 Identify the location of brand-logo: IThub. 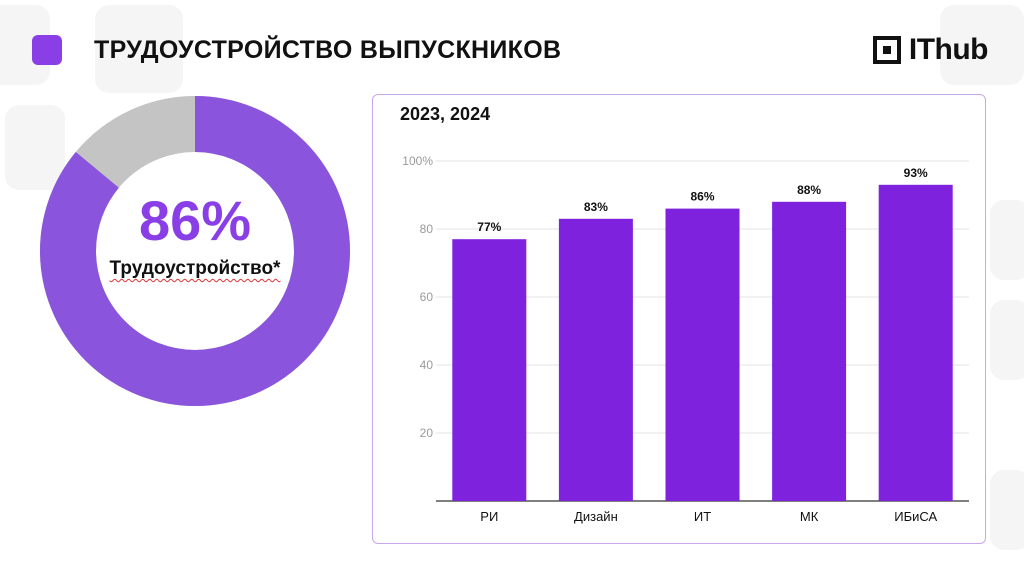
(930, 50).